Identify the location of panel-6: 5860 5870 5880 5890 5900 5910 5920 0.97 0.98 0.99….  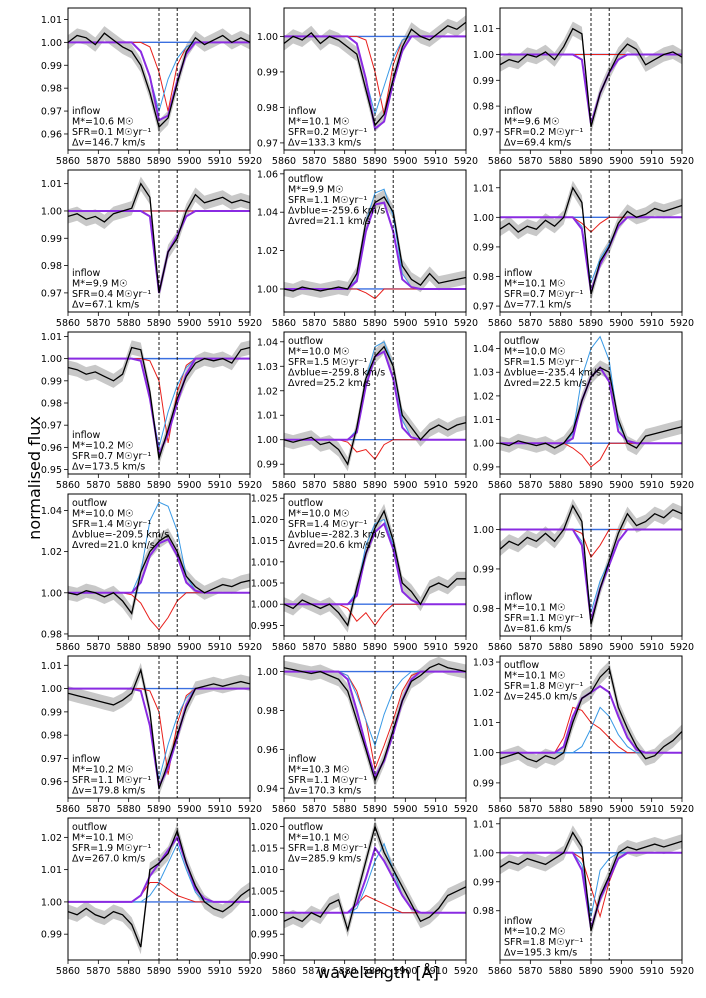
(583, 249).